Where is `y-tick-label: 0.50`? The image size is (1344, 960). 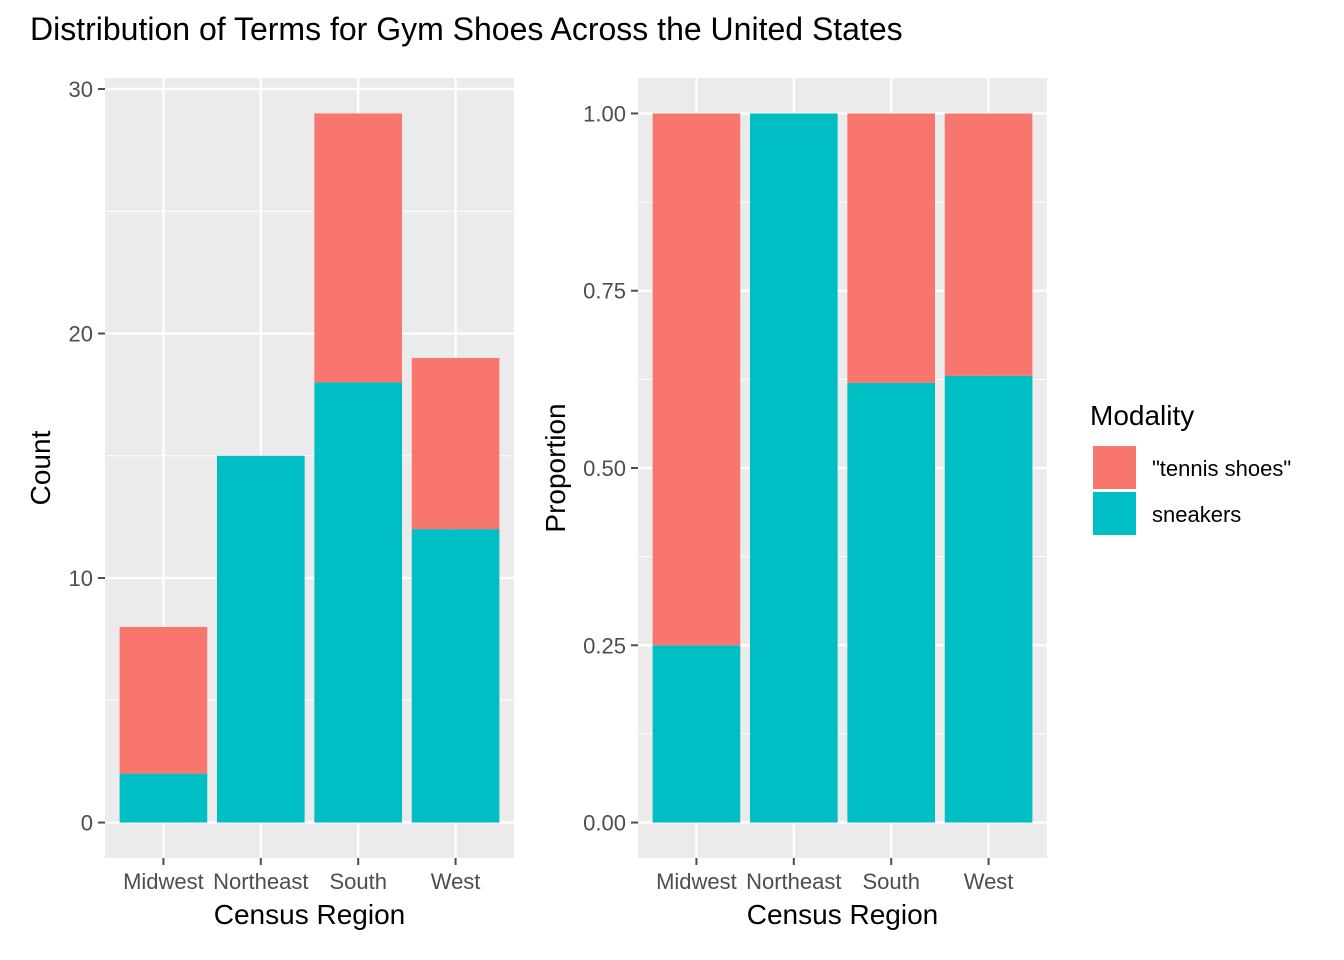 y-tick-label: 0.50 is located at coordinates (604, 468).